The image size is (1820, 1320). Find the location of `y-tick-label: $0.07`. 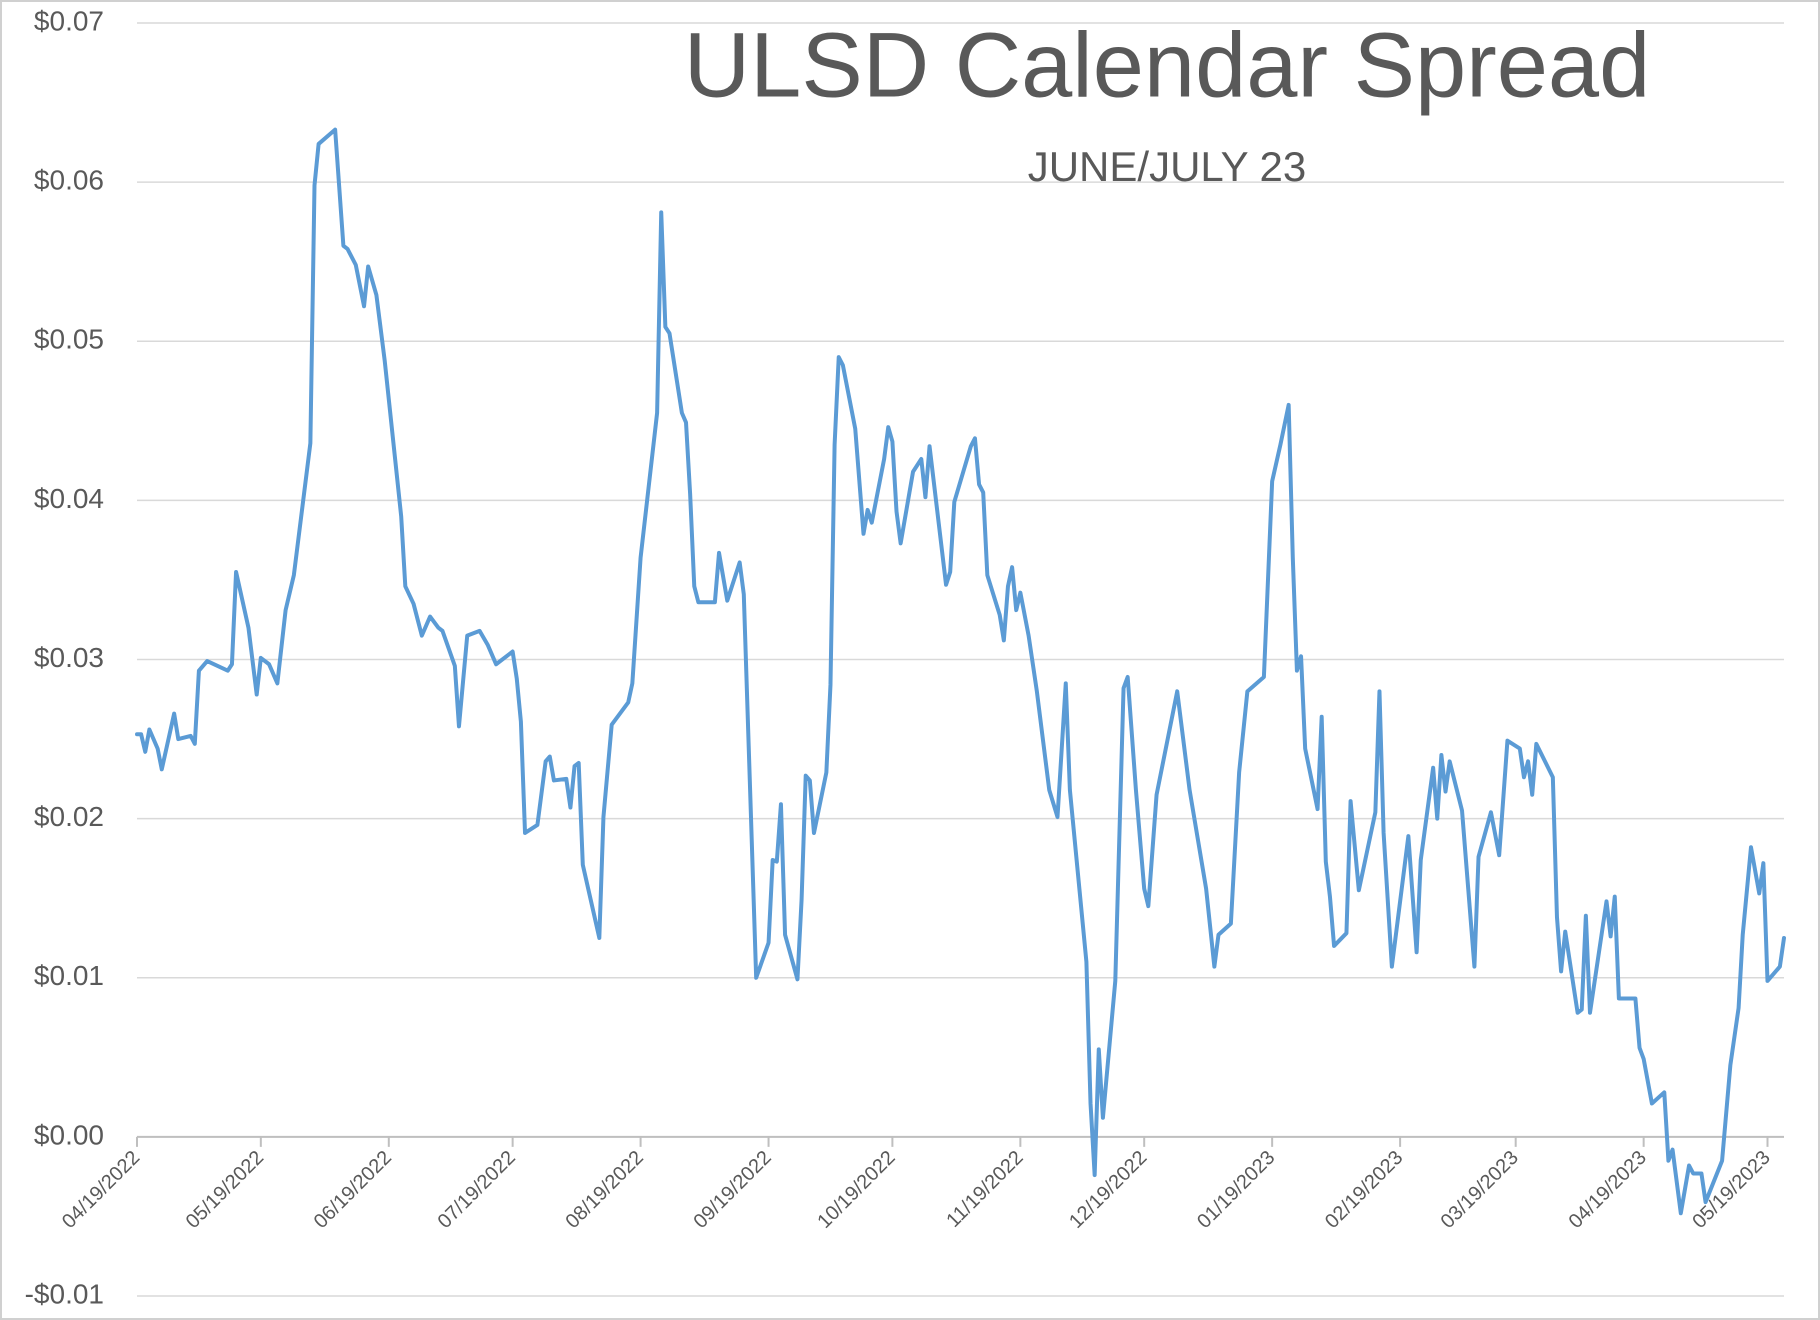

y-tick-label: $0.07 is located at coordinates (69, 20).